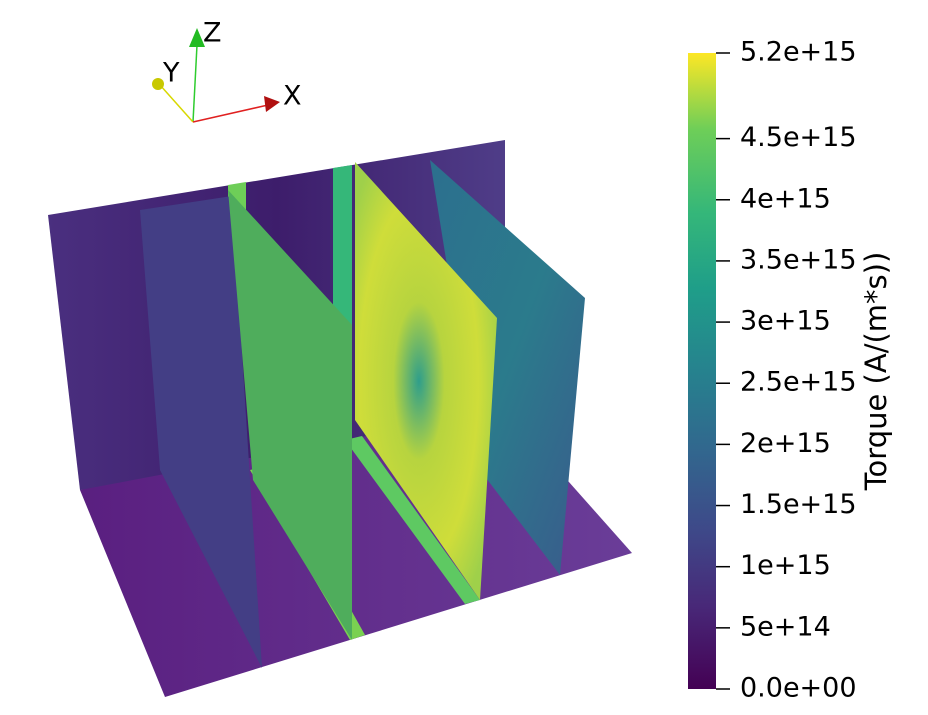  I want to click on tick-label: 2.5e+15, so click(798, 382).